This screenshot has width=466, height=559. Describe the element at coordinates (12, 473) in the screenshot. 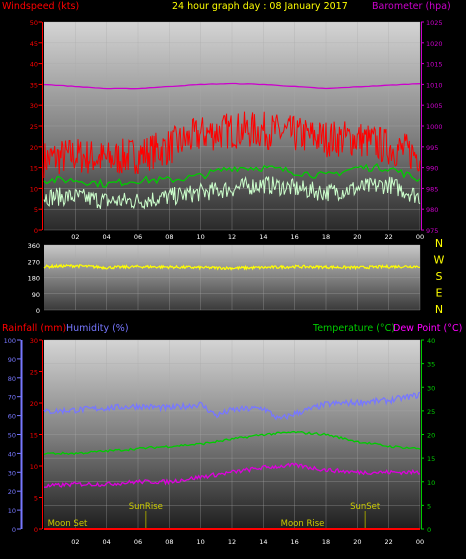

I see `humidity-y-tick-label: 30` at that location.